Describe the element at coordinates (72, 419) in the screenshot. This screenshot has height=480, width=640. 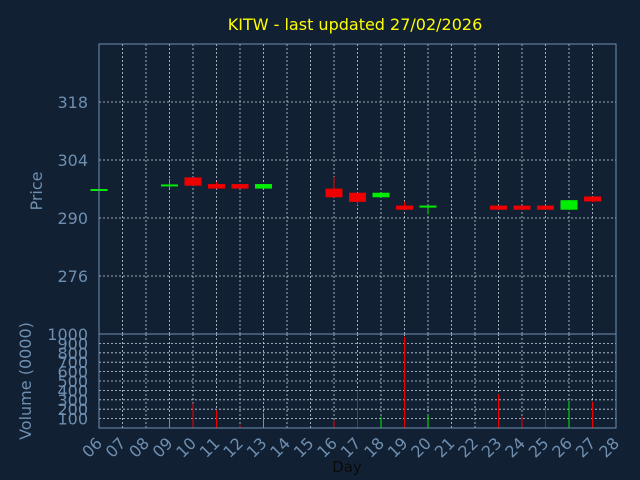
I see `volume-tick-label: 100` at that location.